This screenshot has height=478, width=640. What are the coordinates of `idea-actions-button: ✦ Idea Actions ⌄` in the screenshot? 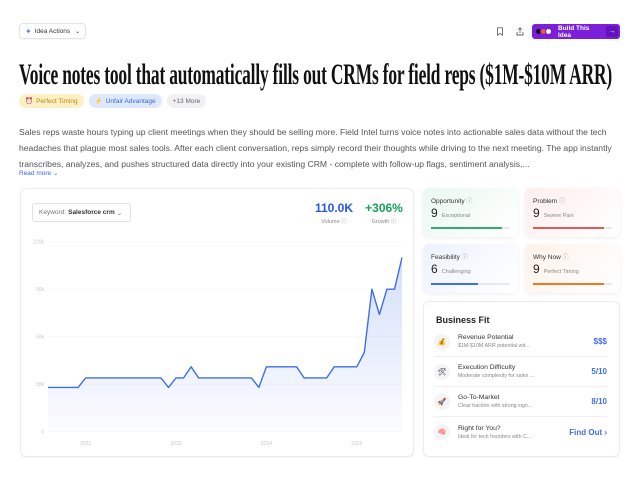 It's located at (52, 31).